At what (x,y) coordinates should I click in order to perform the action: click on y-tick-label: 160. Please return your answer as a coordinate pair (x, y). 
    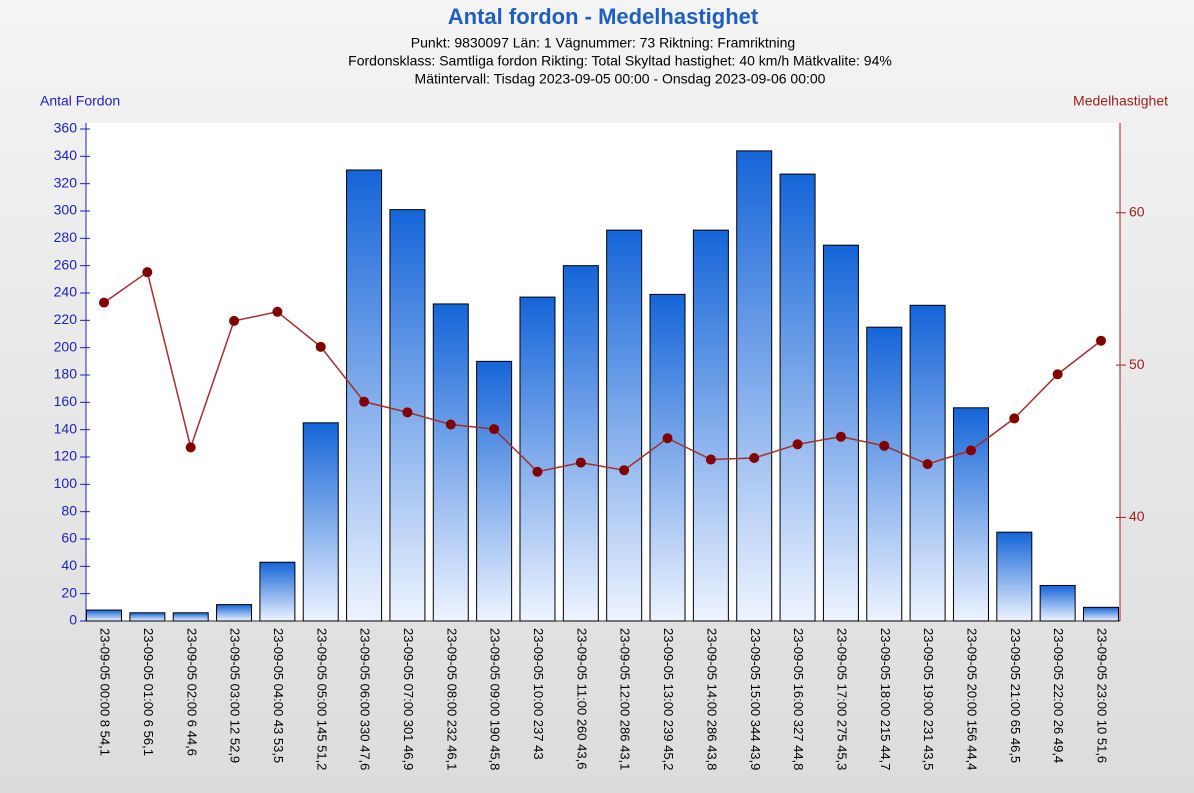
    Looking at the image, I should click on (66, 401).